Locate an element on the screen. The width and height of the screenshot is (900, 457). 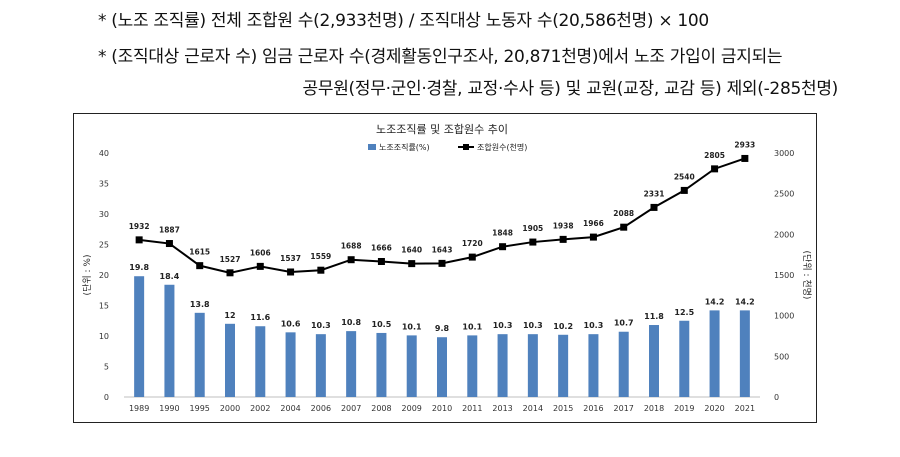
bar-value-label: 10.2 is located at coordinates (563, 326).